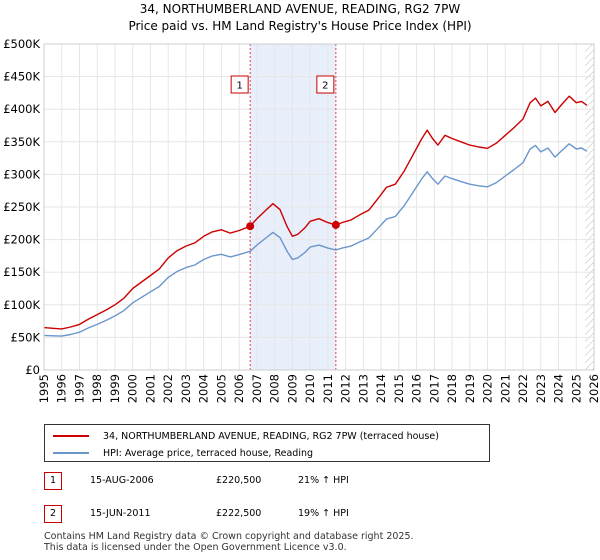  What do you see at coordinates (32, 370) in the screenshot?
I see `y-tick-label: £0` at bounding box center [32, 370].